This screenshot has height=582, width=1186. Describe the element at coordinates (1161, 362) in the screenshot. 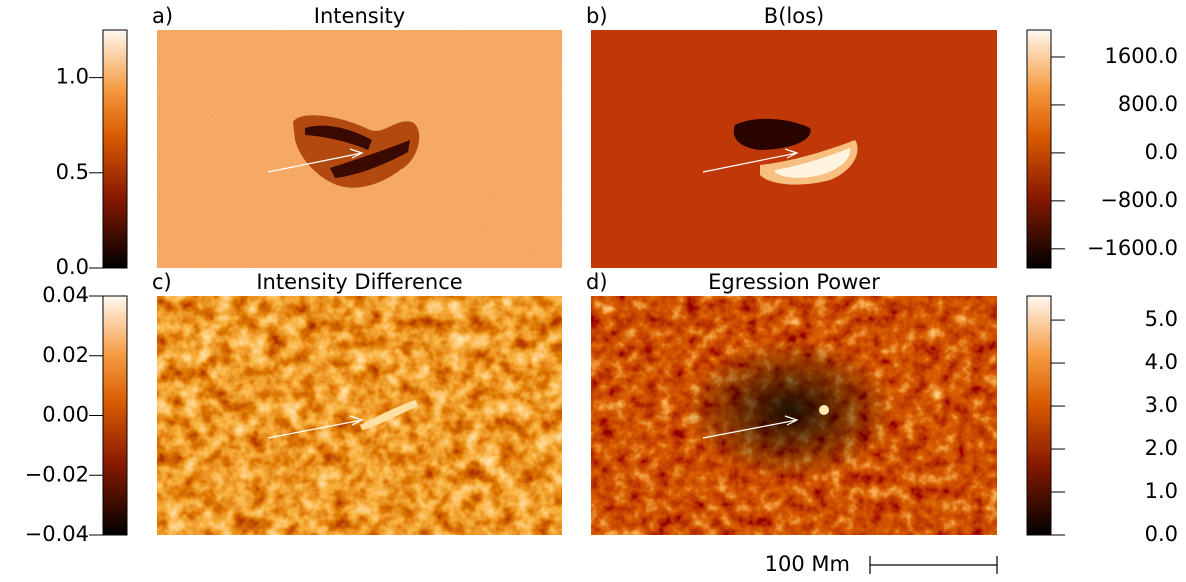

I see `tick-label: 4.0` at that location.